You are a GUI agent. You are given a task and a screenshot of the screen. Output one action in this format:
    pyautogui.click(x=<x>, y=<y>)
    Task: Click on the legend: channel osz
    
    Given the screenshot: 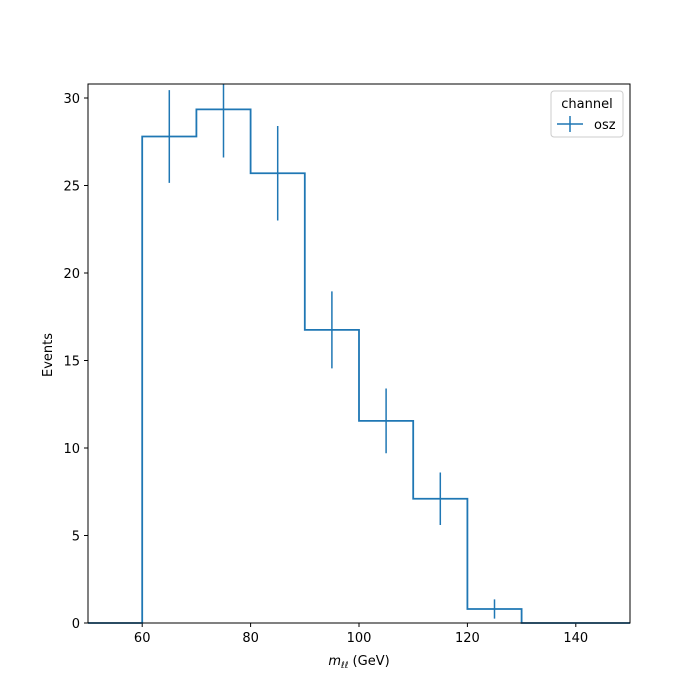 What is the action you would take?
    pyautogui.click(x=587, y=114)
    